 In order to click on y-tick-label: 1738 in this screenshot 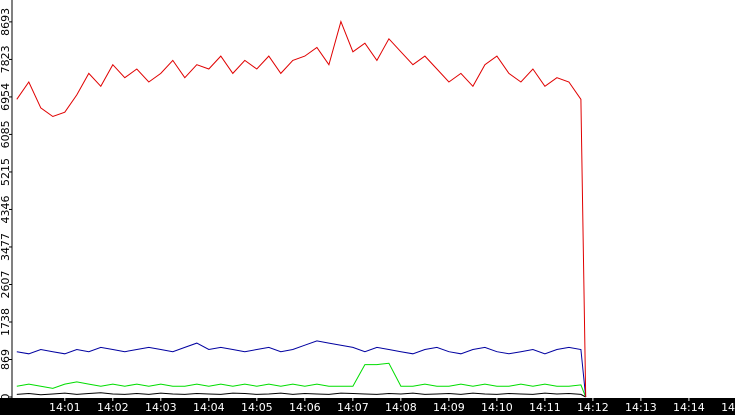, I will do `click(6, 322)`.